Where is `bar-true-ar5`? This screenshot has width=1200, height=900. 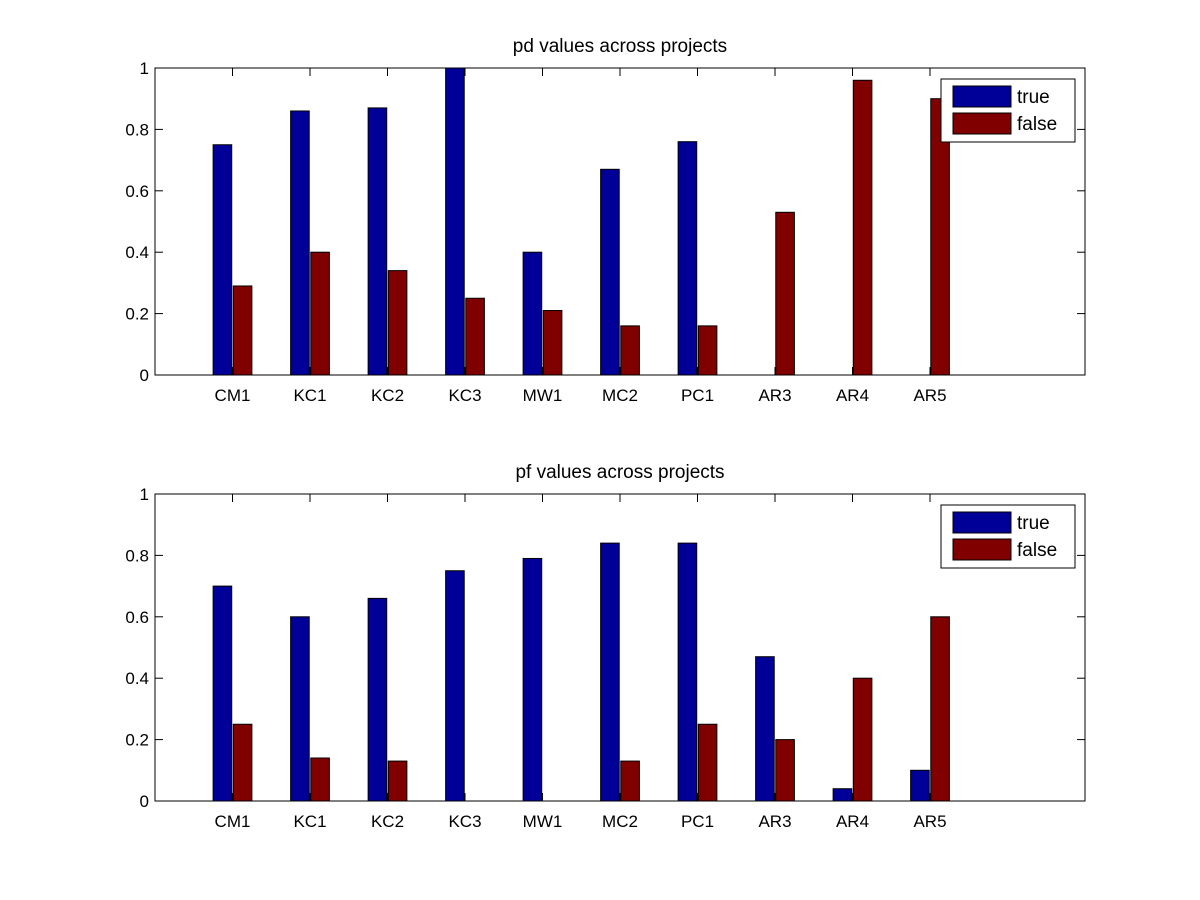 bar-true-ar5 is located at coordinates (920, 785).